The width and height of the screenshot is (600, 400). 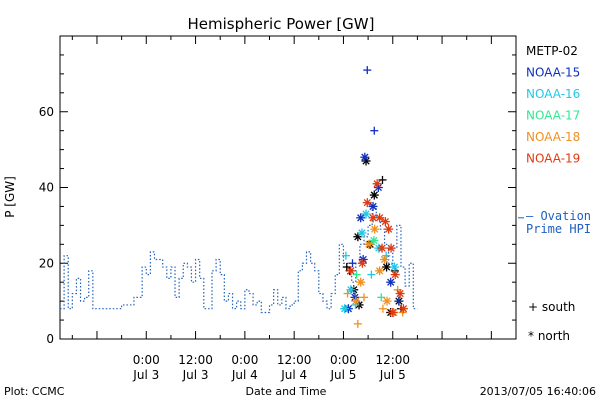 What do you see at coordinates (553, 137) in the screenshot?
I see `legend-noaa-18: NOAA-18` at bounding box center [553, 137].